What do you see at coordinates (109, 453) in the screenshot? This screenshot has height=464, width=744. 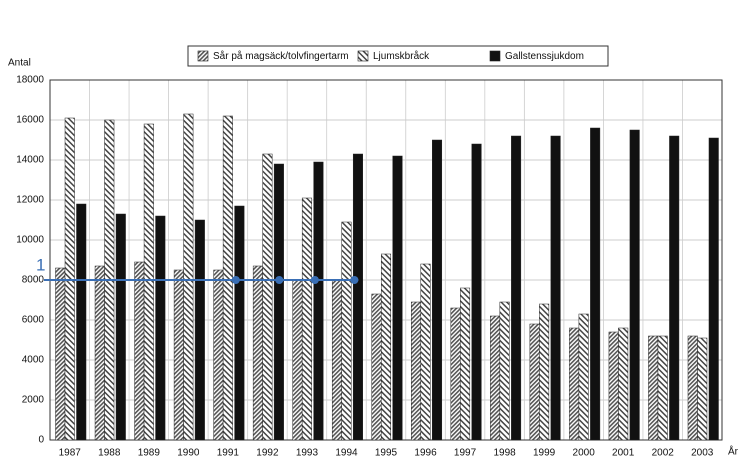 I see `x-tick-label: 1988` at bounding box center [109, 453].